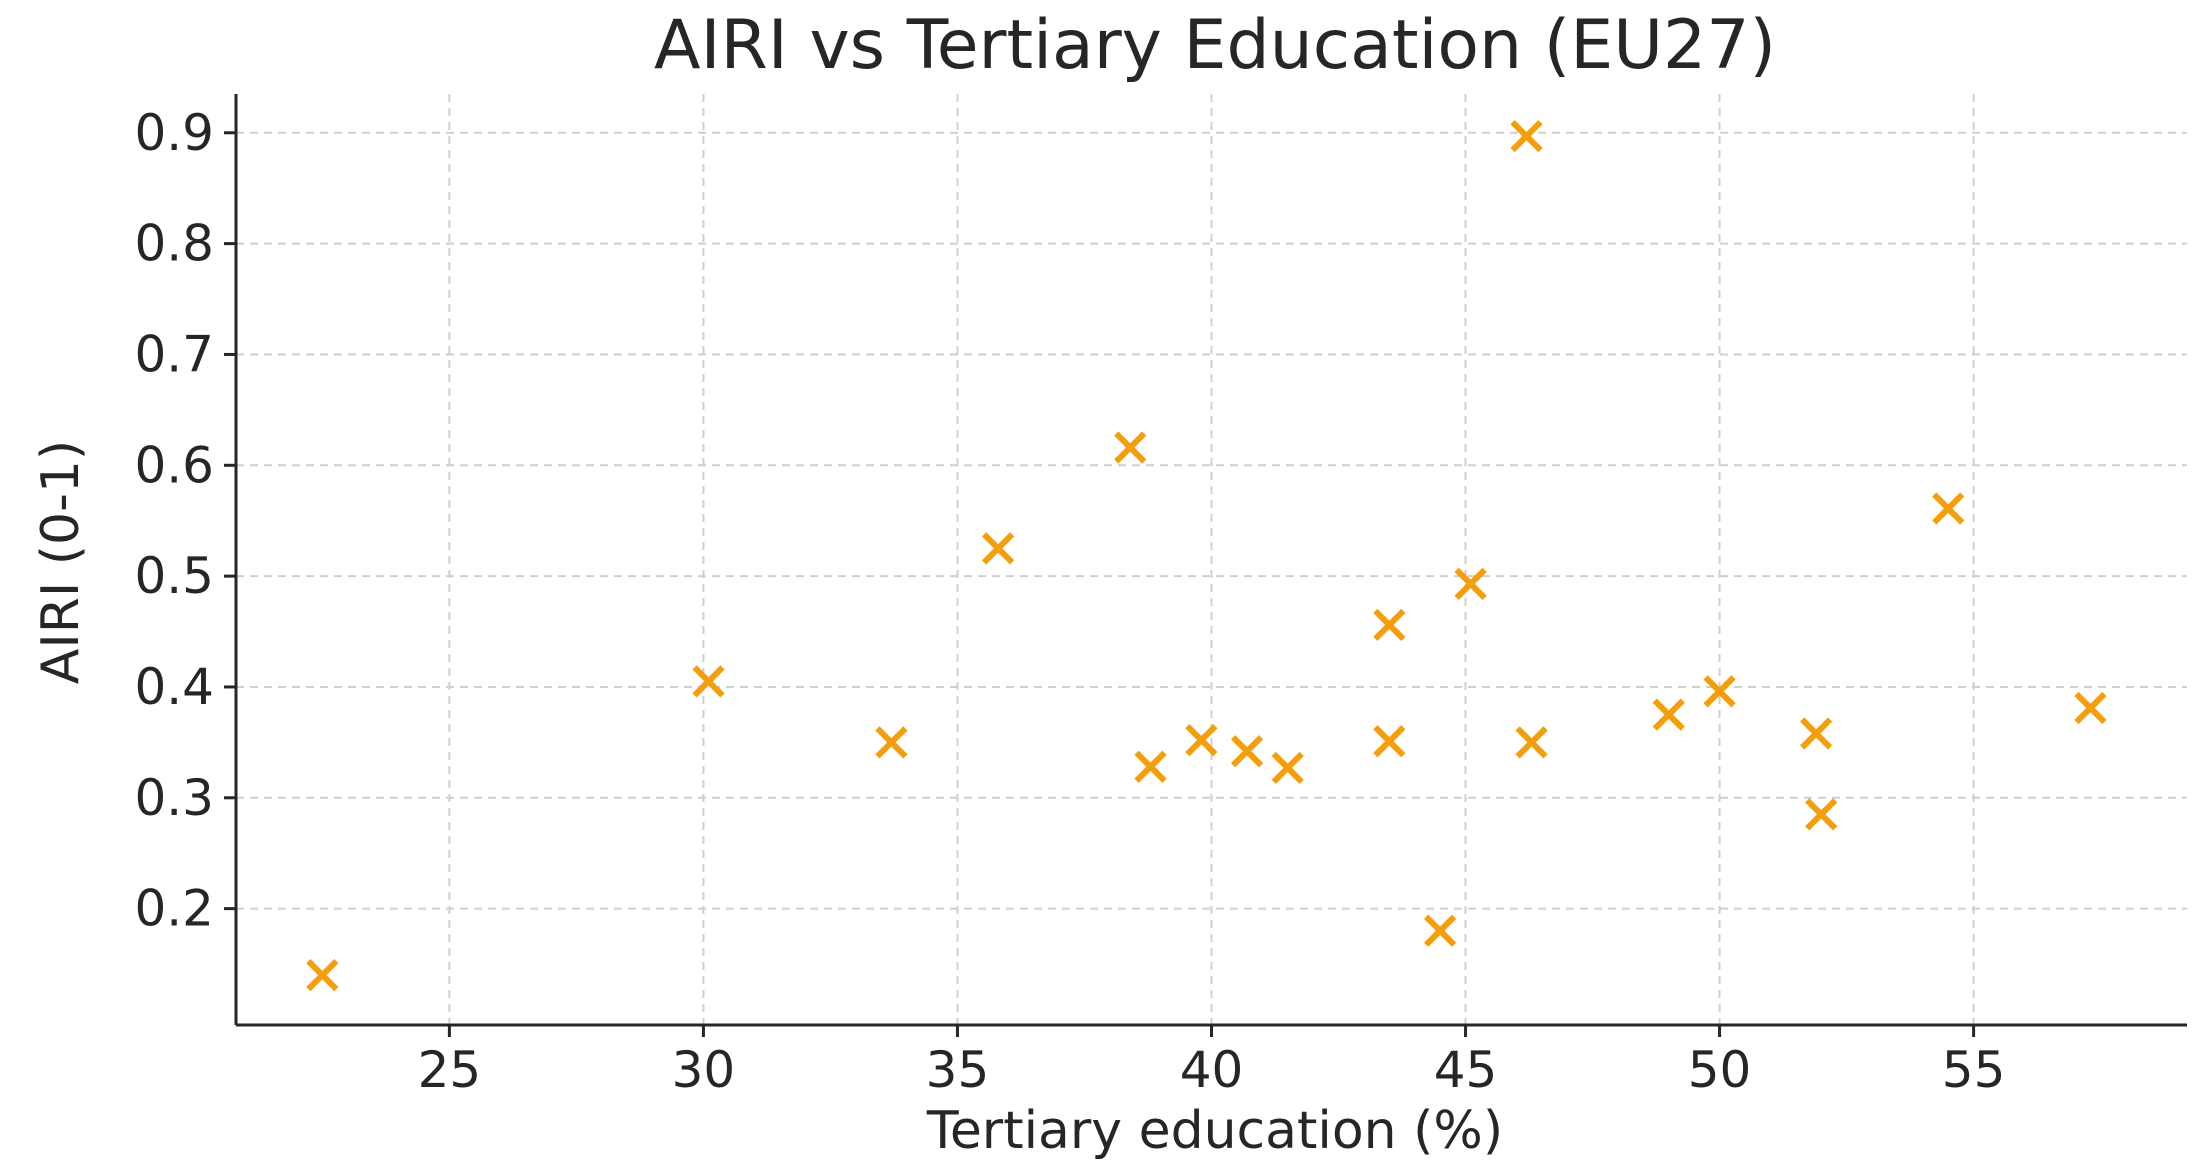 Image resolution: width=2208 pixels, height=1171 pixels. What do you see at coordinates (1974, 1070) in the screenshot?
I see `x-tick-label: 55` at bounding box center [1974, 1070].